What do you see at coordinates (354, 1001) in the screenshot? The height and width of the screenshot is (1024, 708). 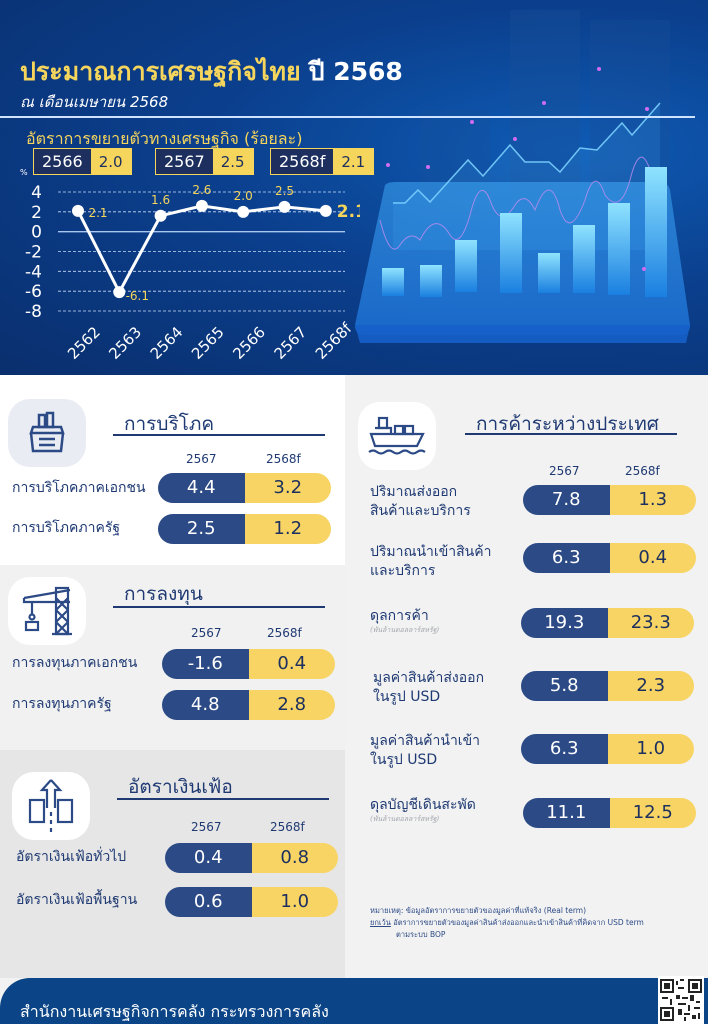 I see `footer-banner: สำนักงานเศรษฐกิจการคลัง กระทรวงการคลัง` at bounding box center [354, 1001].